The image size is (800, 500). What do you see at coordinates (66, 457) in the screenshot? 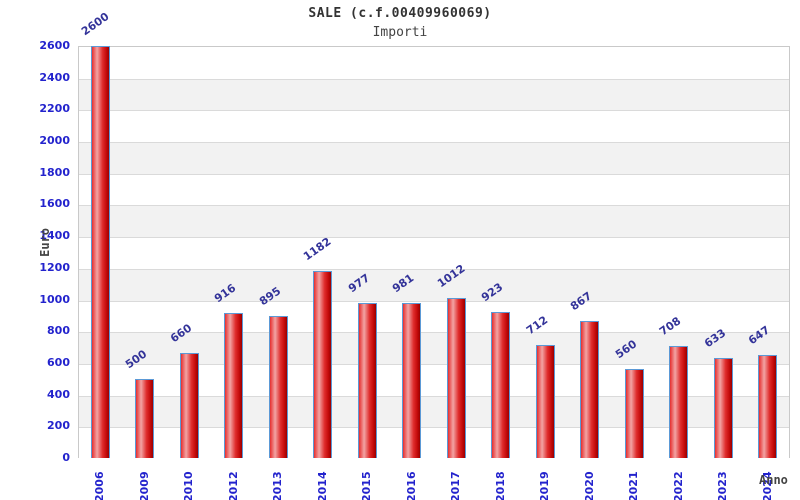
I see `y-tick-label: 0` at bounding box center [66, 457].